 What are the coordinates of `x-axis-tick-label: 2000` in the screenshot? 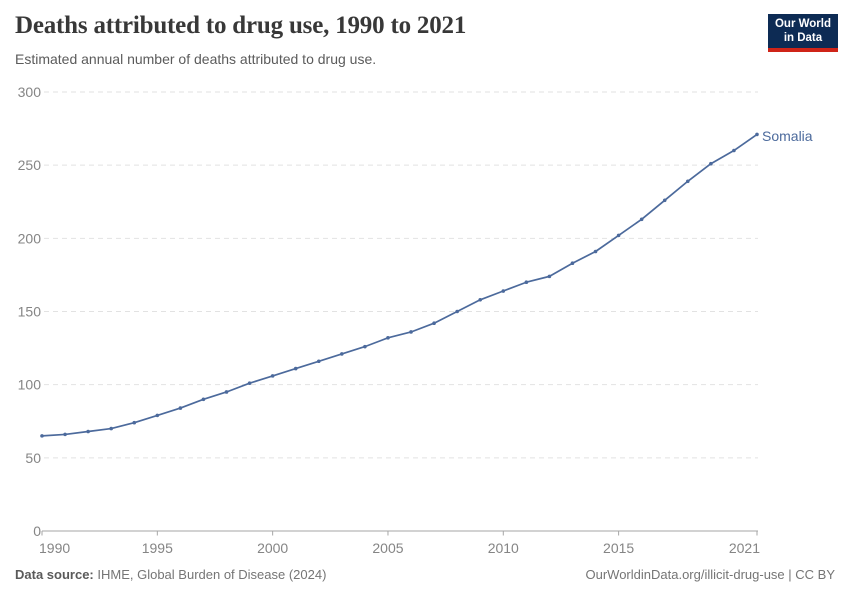 It's located at (272, 548).